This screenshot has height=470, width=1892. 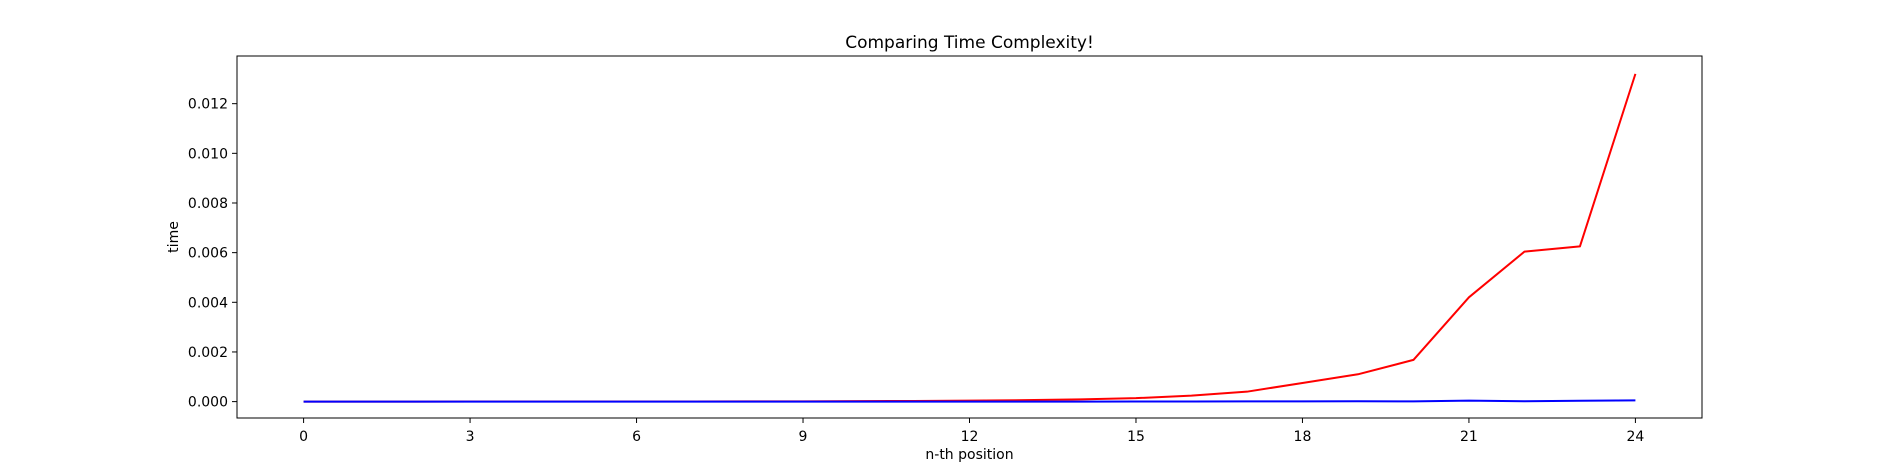 I want to click on x-tick-label: 9, so click(x=803, y=437).